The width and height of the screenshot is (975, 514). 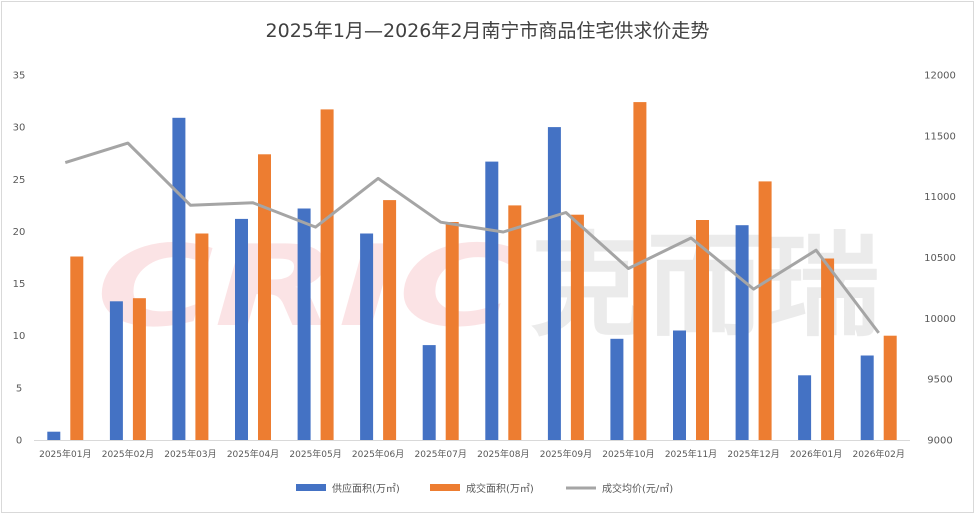 I want to click on x-axis-tick: 2025年04月, so click(x=253, y=454).